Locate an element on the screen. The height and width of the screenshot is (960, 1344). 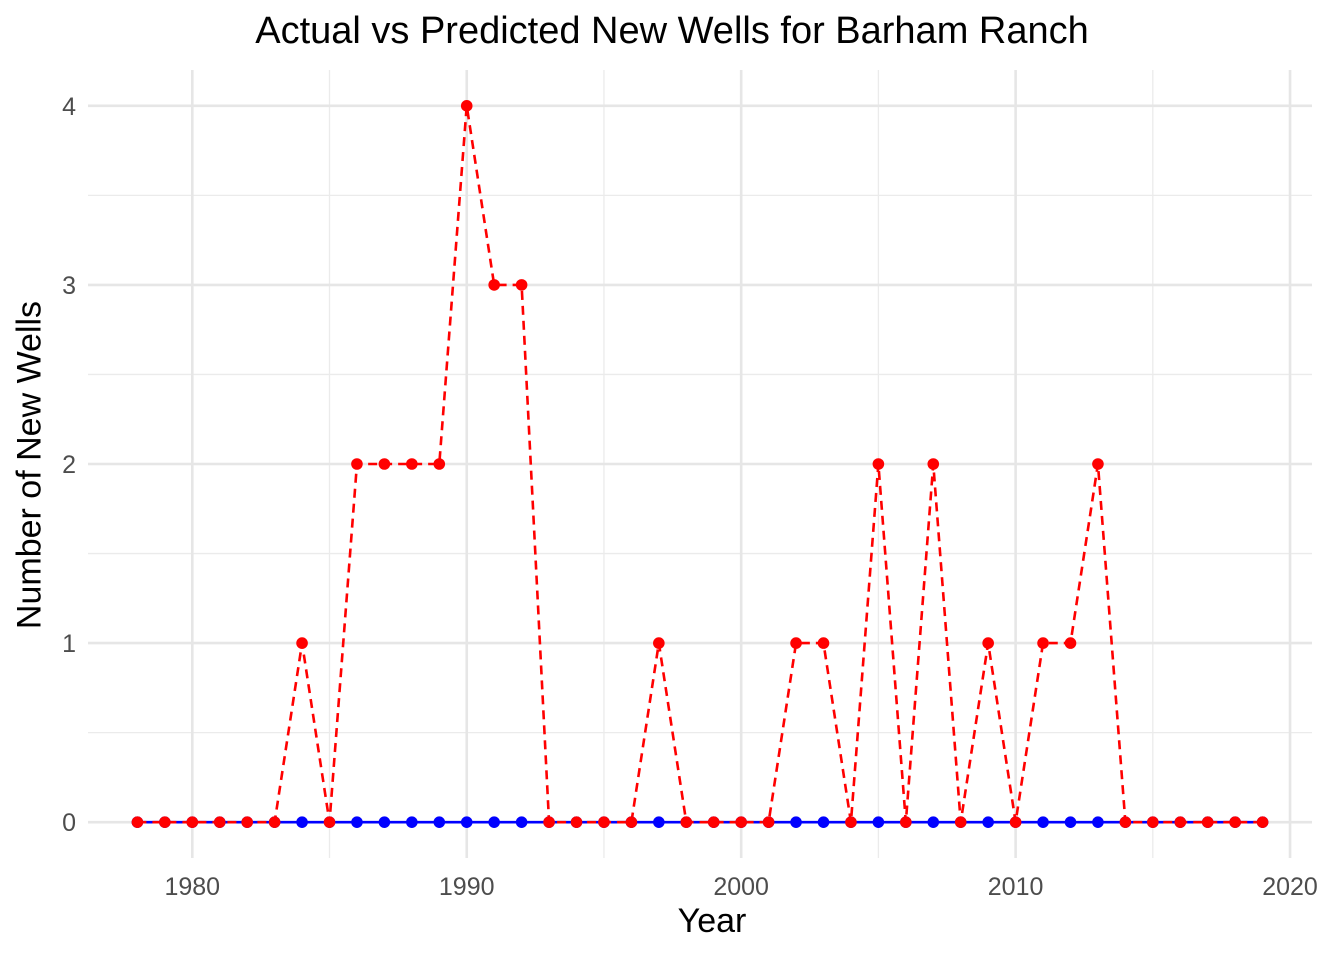
y-tick-label: 4 is located at coordinates (69, 107).